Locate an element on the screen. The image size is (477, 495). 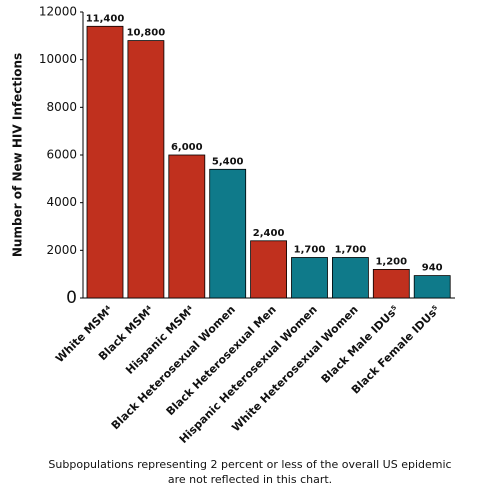
y-tick-label: 6000 is located at coordinates (61, 155).